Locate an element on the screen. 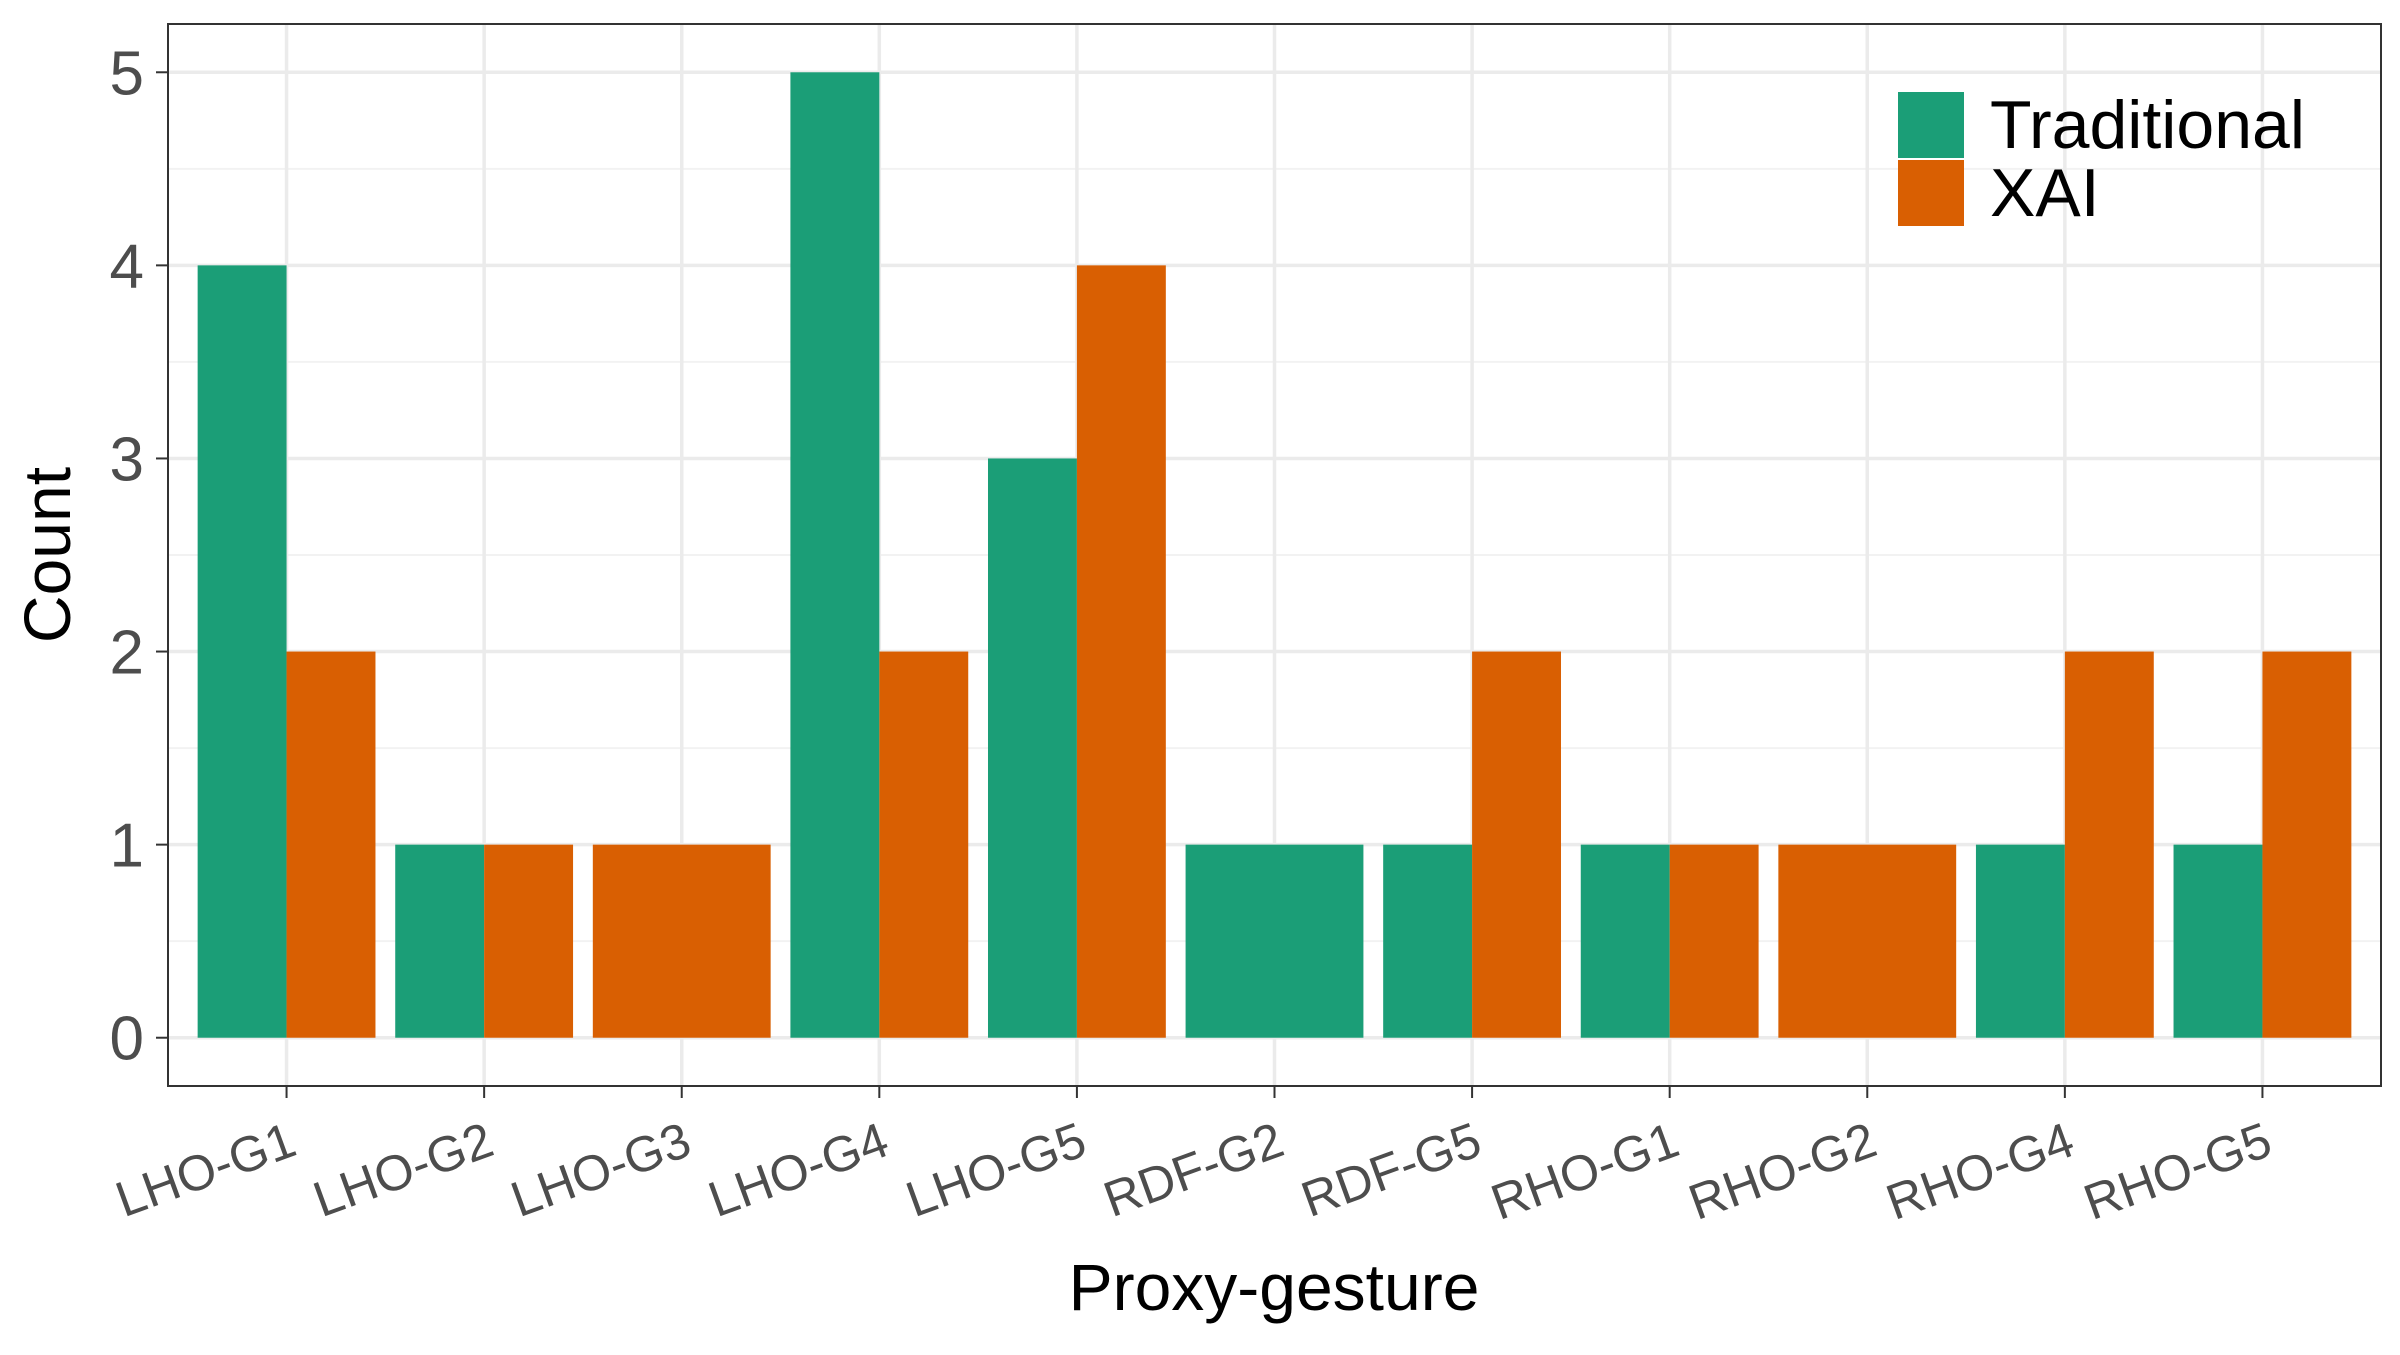  bar-traditional-rho-g5 is located at coordinates (2218, 941).